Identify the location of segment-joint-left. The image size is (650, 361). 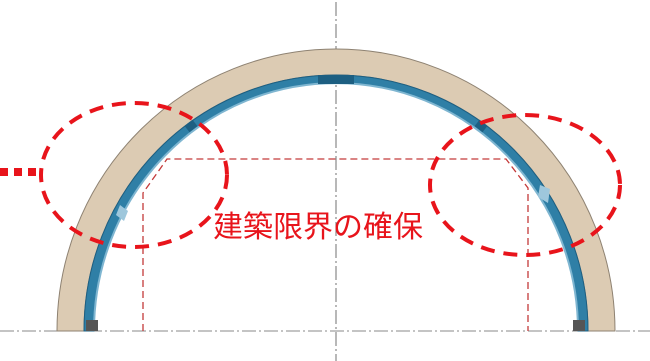
(191, 126).